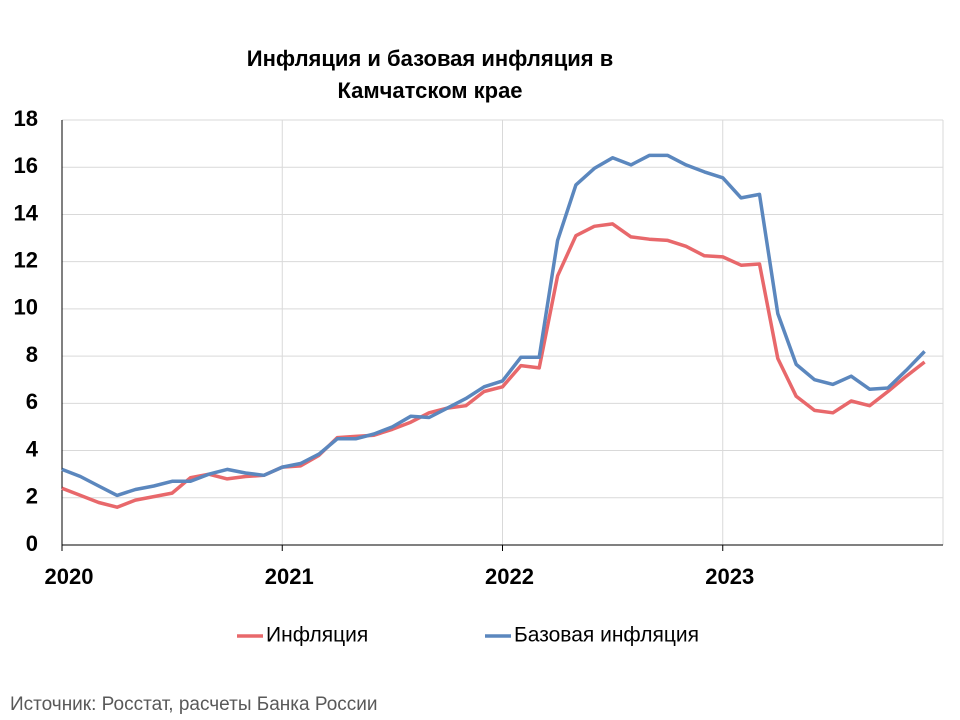 This screenshot has width=960, height=720. What do you see at coordinates (32, 448) in the screenshot?
I see `y-tick-label: 4` at bounding box center [32, 448].